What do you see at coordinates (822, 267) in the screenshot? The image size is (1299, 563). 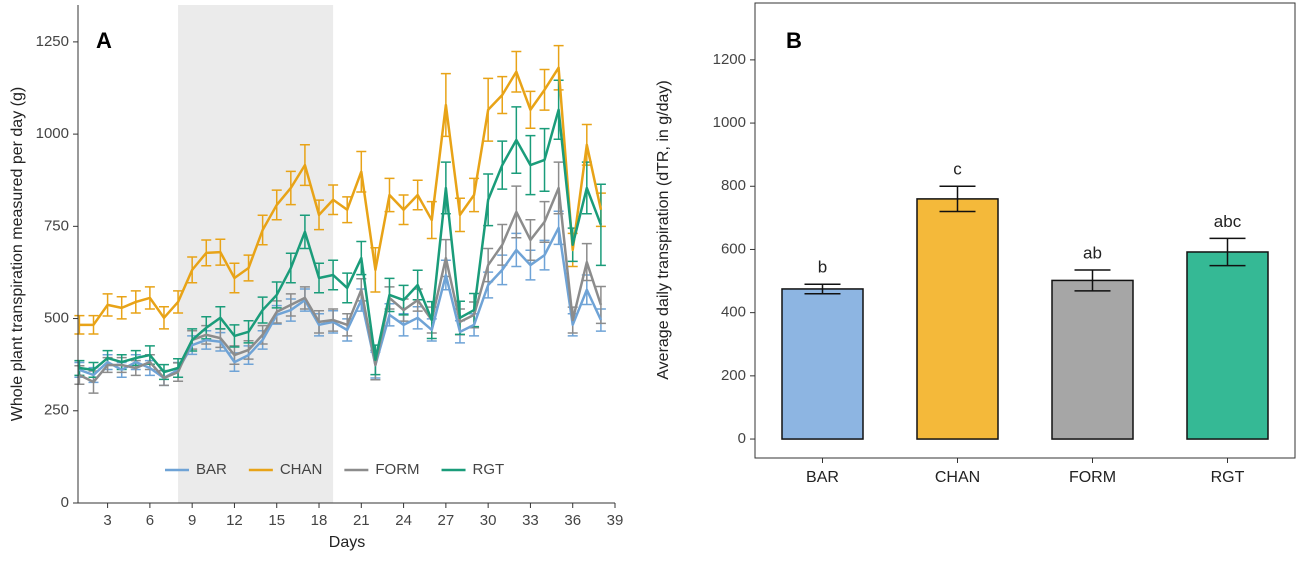 I see `significance-label: b` at bounding box center [822, 267].